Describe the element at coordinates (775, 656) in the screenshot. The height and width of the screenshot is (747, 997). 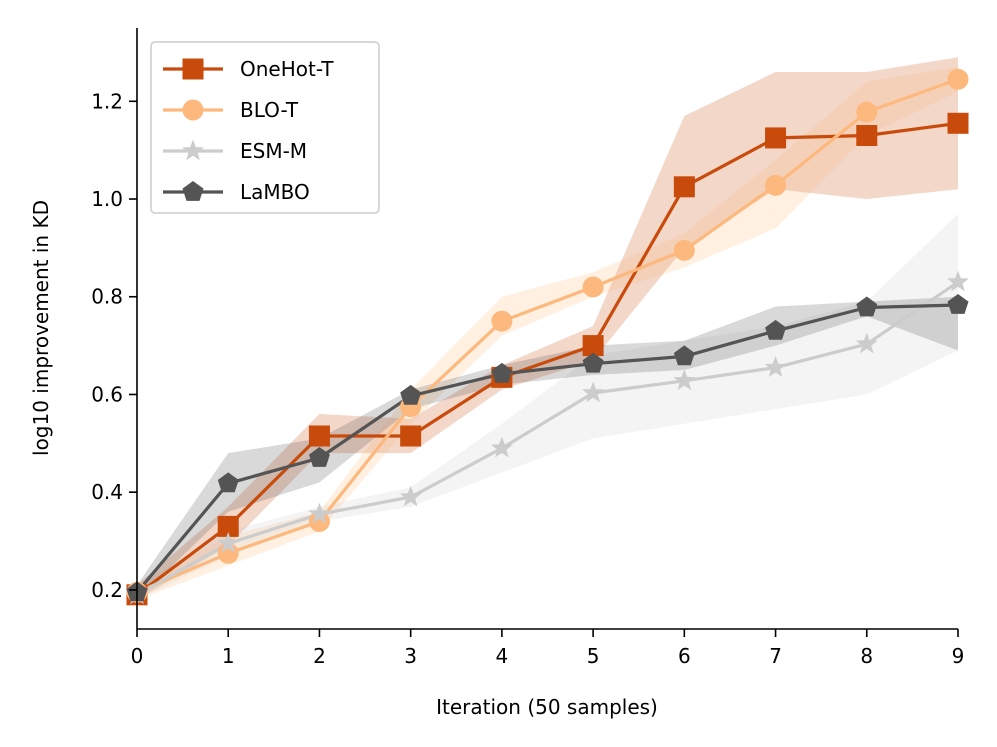
I see `x-tick-label: 7` at that location.